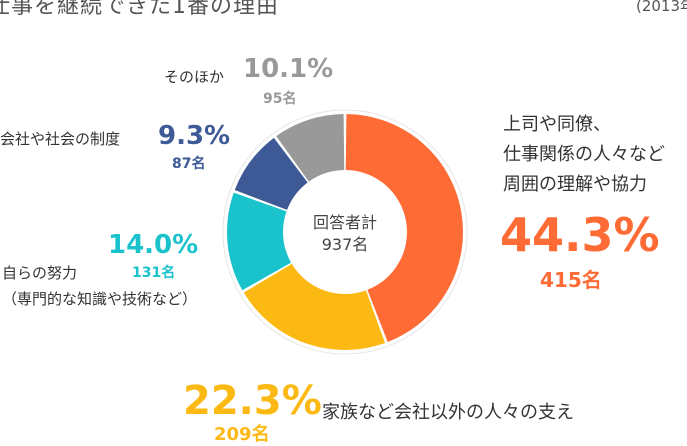 The height and width of the screenshot is (446, 687). What do you see at coordinates (661, 7) in the screenshot?
I see `year-label: (2013年` at bounding box center [661, 7].